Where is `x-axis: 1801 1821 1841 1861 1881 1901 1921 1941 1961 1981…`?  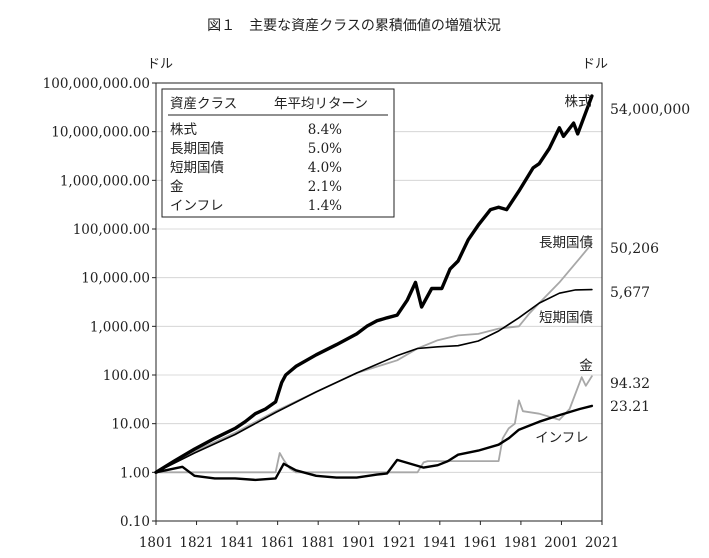
x-axis: 1801 1821 1841 1861 1881 1901 1921 1941 1961 1981… is located at coordinates (379, 536).